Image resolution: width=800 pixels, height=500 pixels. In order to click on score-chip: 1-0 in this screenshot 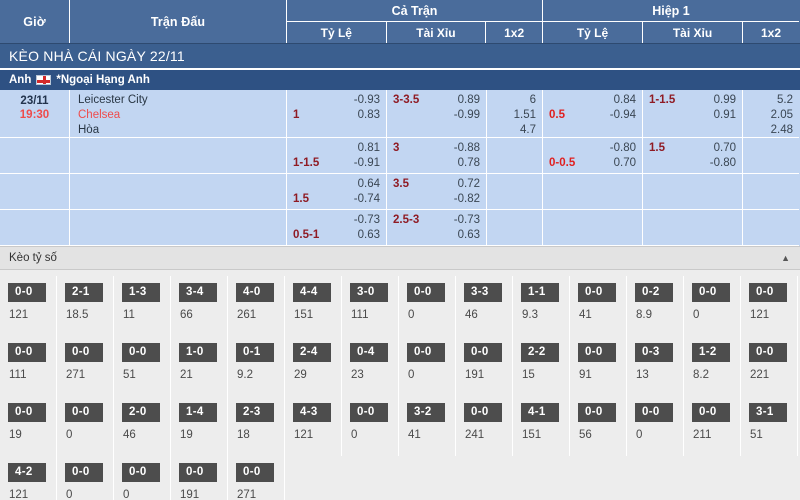, I will do `click(198, 352)`.